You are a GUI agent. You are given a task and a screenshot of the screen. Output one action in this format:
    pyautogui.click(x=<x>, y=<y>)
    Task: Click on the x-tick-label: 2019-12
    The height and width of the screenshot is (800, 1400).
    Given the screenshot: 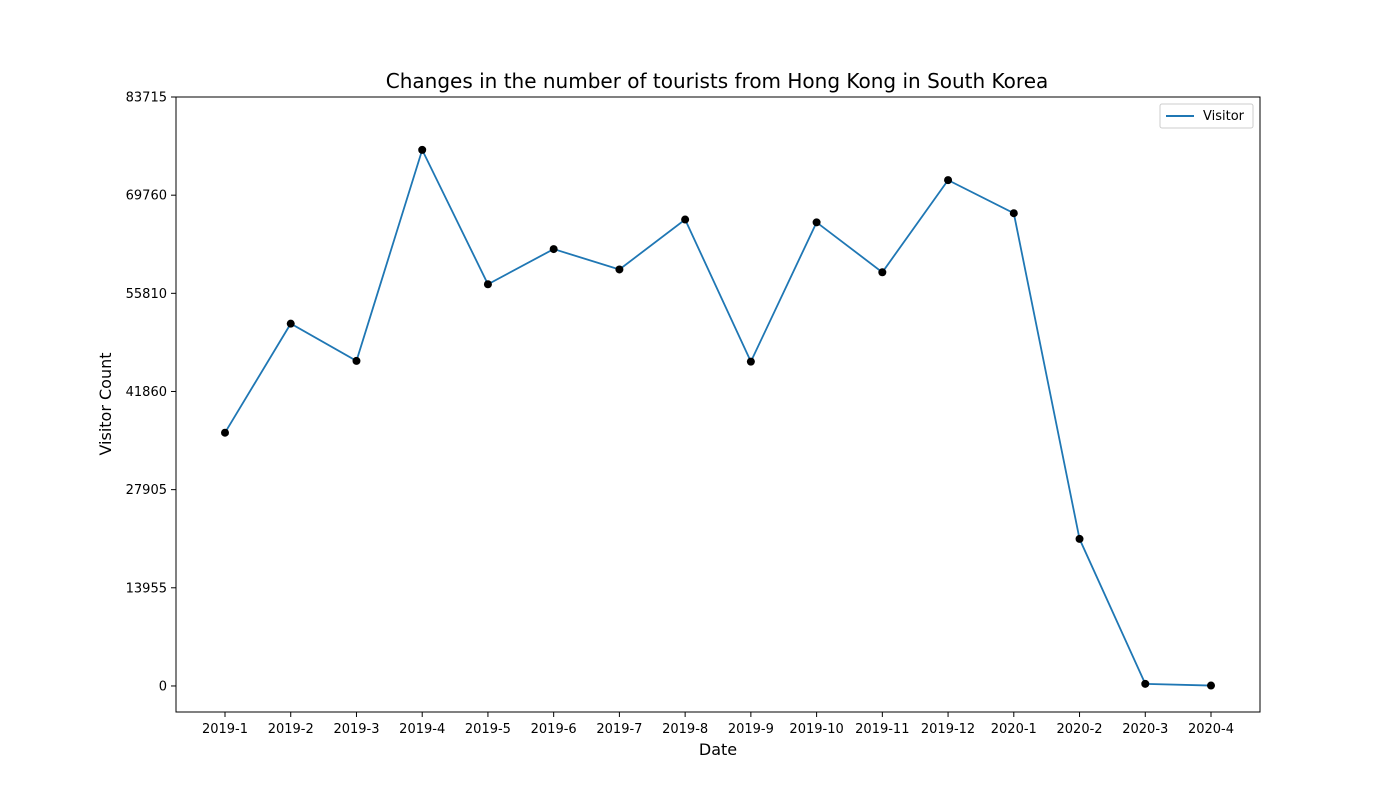 What is the action you would take?
    pyautogui.click(x=948, y=729)
    